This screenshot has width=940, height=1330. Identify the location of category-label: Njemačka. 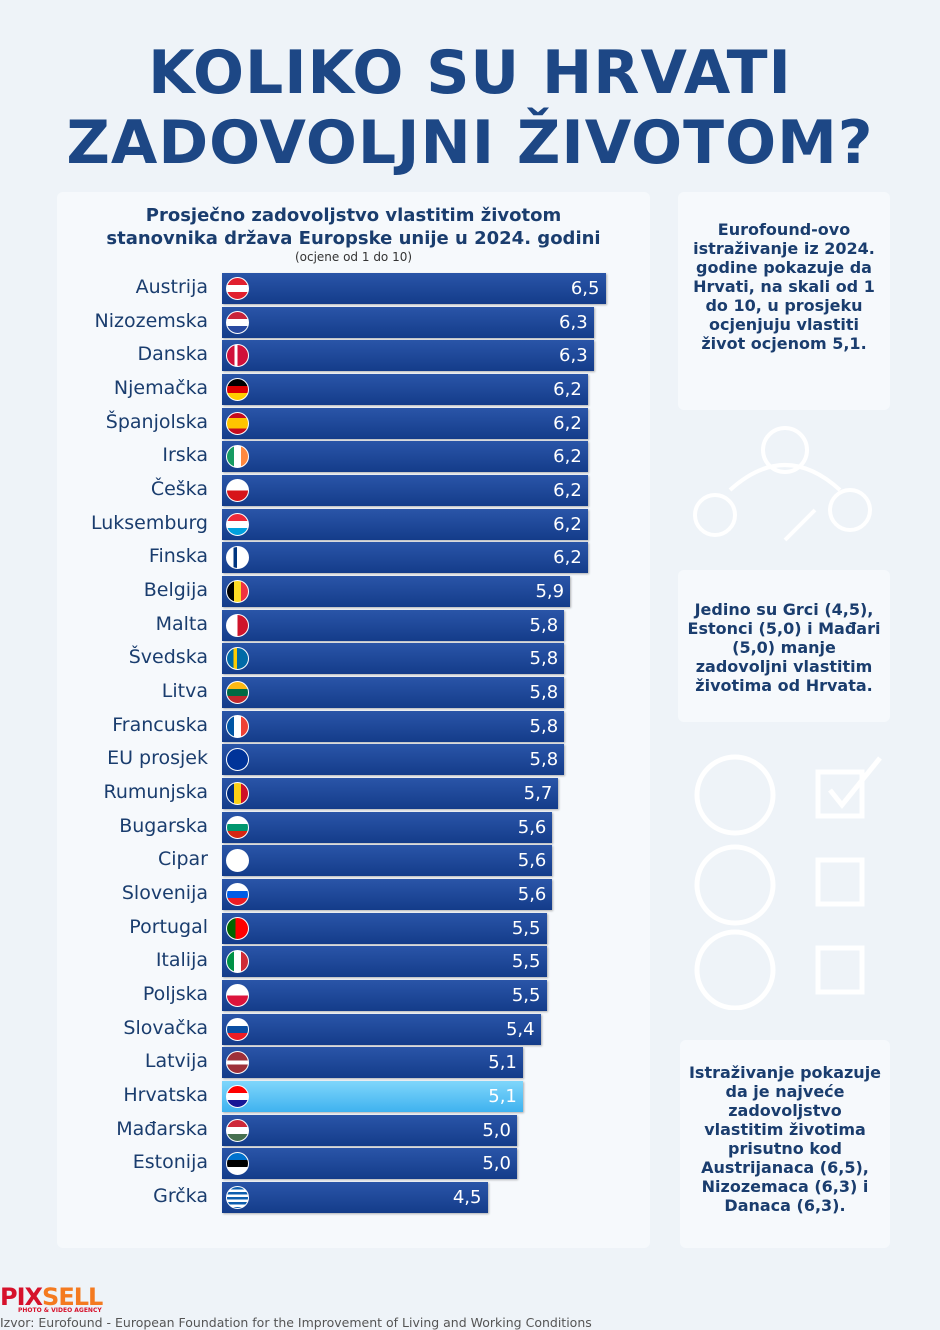
(160, 388).